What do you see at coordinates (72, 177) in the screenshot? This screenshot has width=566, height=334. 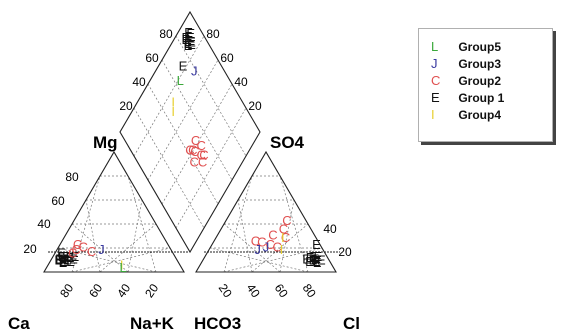 I see `mg-tick-label: 80` at bounding box center [72, 177].